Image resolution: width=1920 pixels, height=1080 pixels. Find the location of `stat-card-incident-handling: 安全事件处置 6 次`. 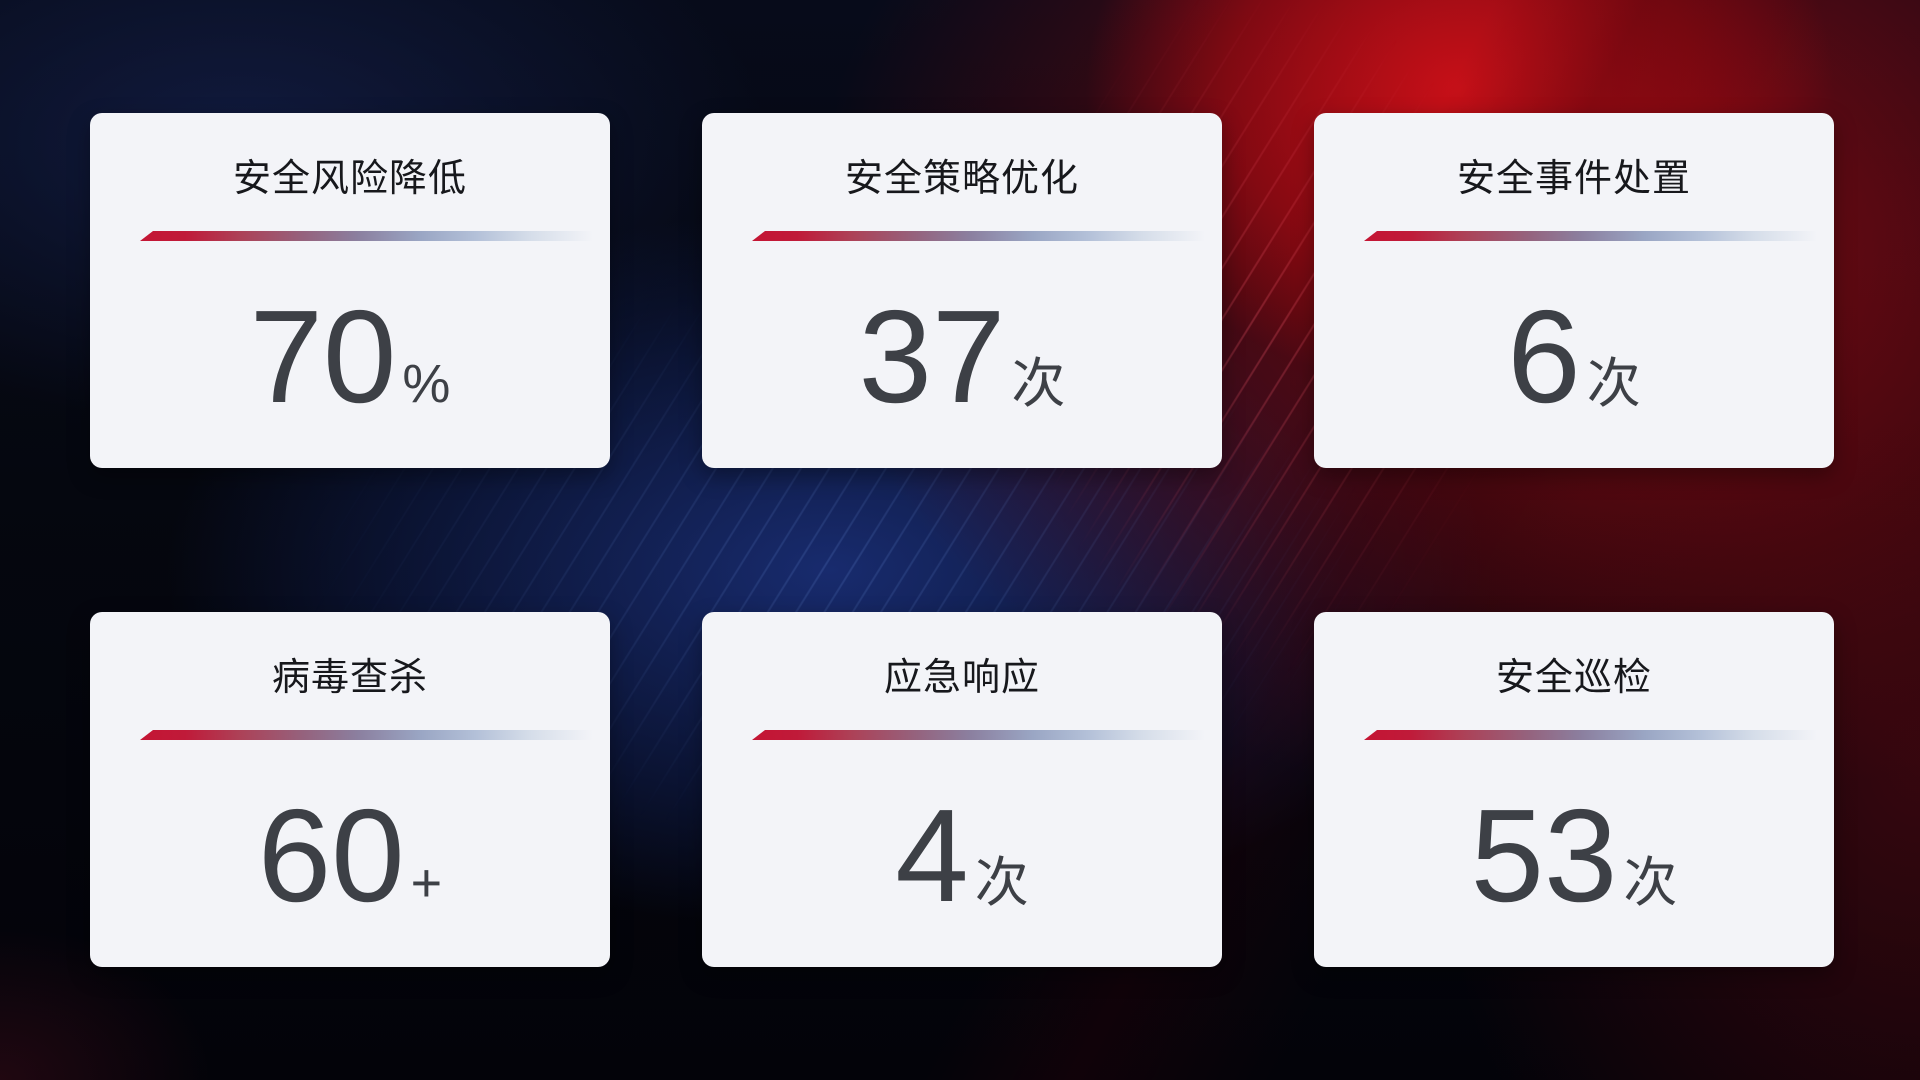

stat-card-incident-handling: 安全事件处置 6 次 is located at coordinates (1574, 290).